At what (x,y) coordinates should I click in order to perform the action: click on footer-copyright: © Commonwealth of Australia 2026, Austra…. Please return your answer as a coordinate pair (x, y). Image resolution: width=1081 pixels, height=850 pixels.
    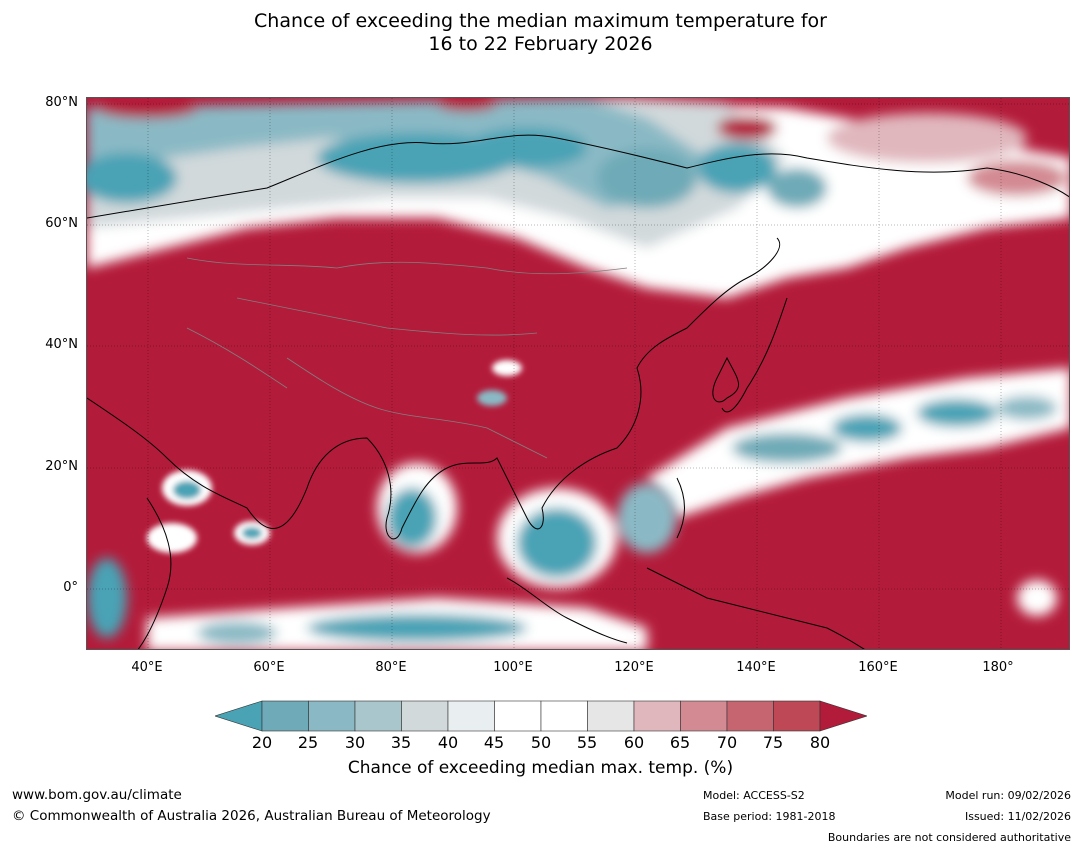
    Looking at the image, I should click on (251, 816).